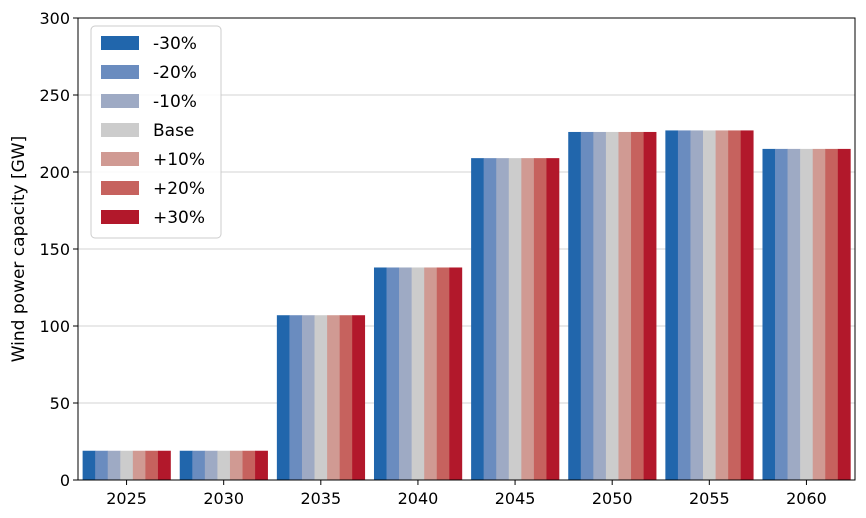  I want to click on legend-label: +30%, so click(179, 218).